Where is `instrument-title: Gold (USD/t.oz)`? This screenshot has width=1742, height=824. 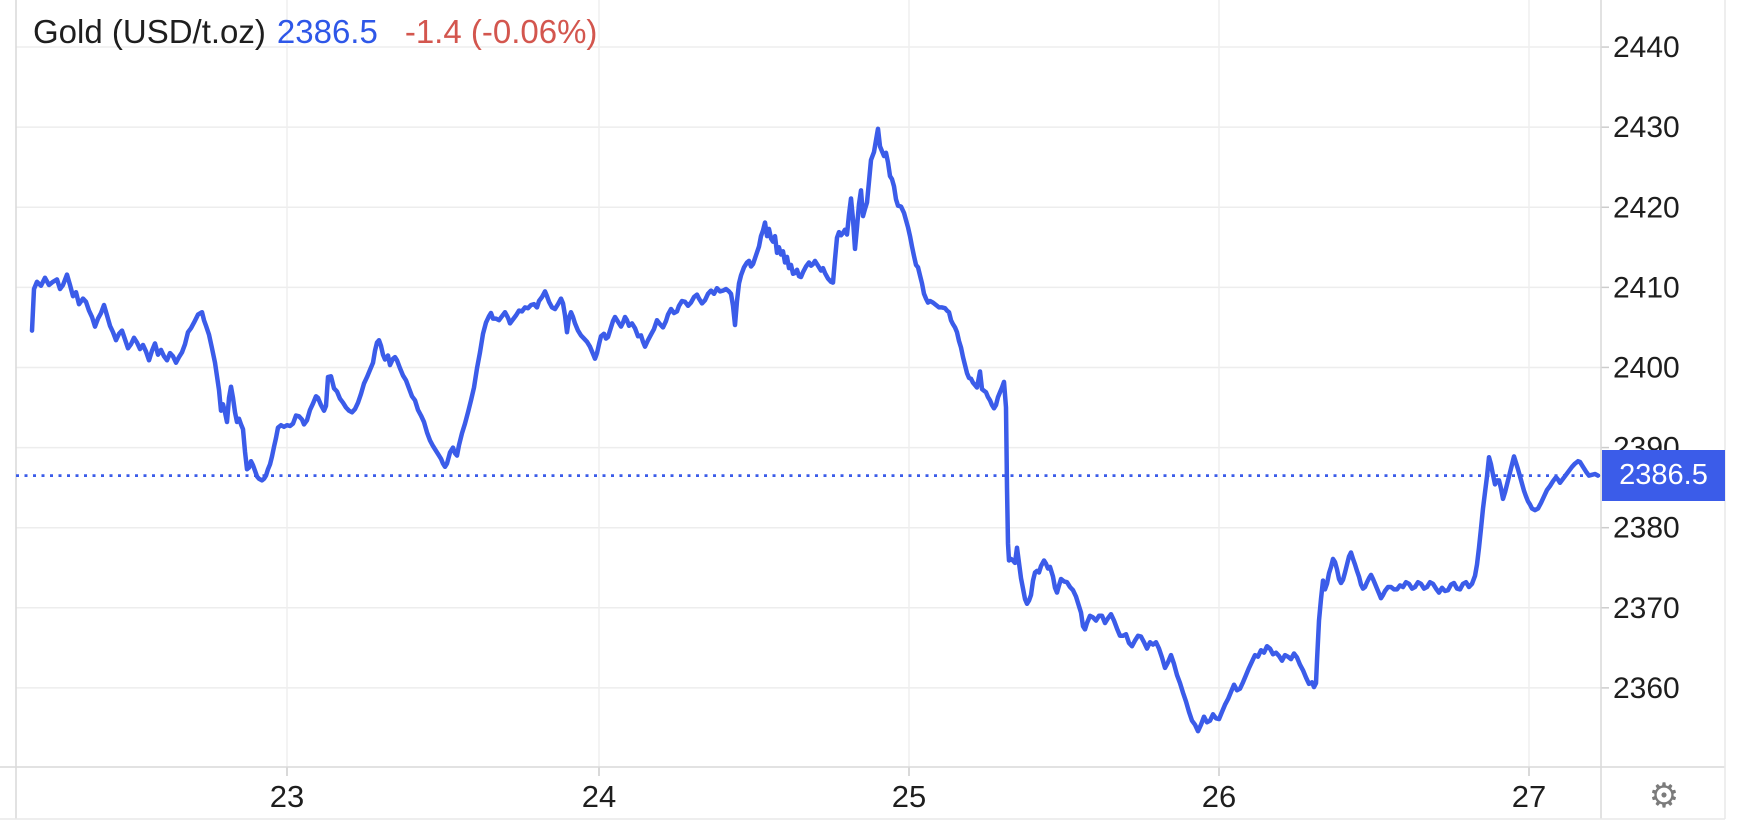 instrument-title: Gold (USD/t.oz) is located at coordinates (149, 31).